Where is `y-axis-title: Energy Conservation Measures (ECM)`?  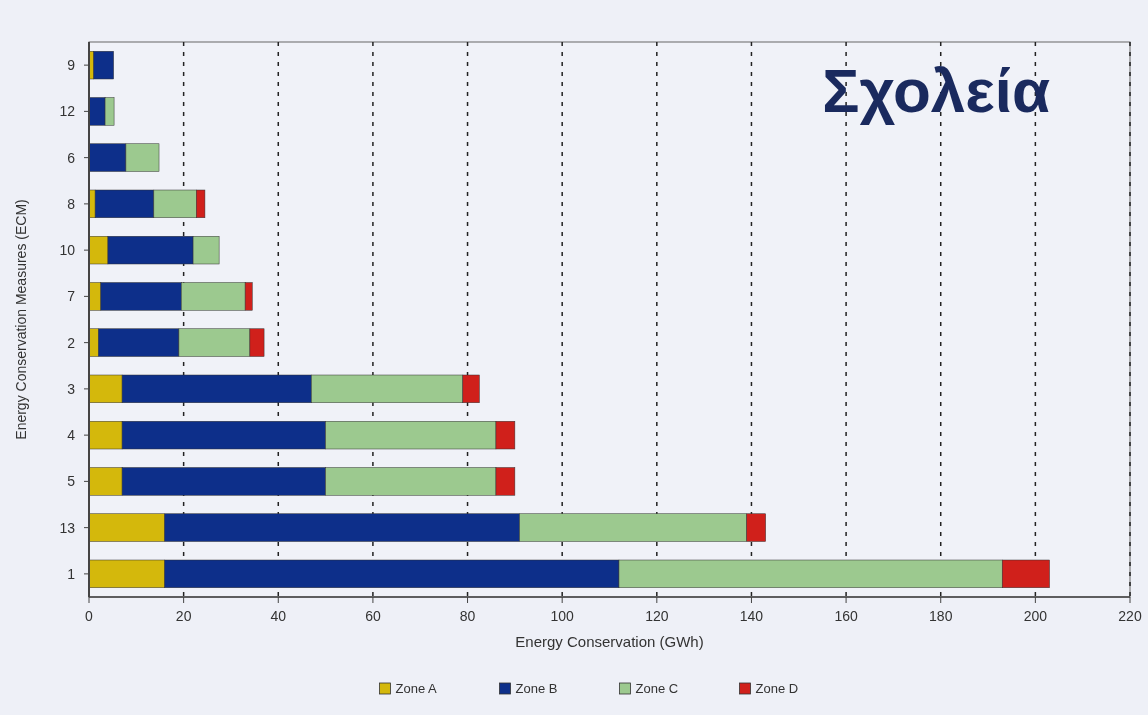
y-axis-title: Energy Conservation Measures (ECM) is located at coordinates (21, 319).